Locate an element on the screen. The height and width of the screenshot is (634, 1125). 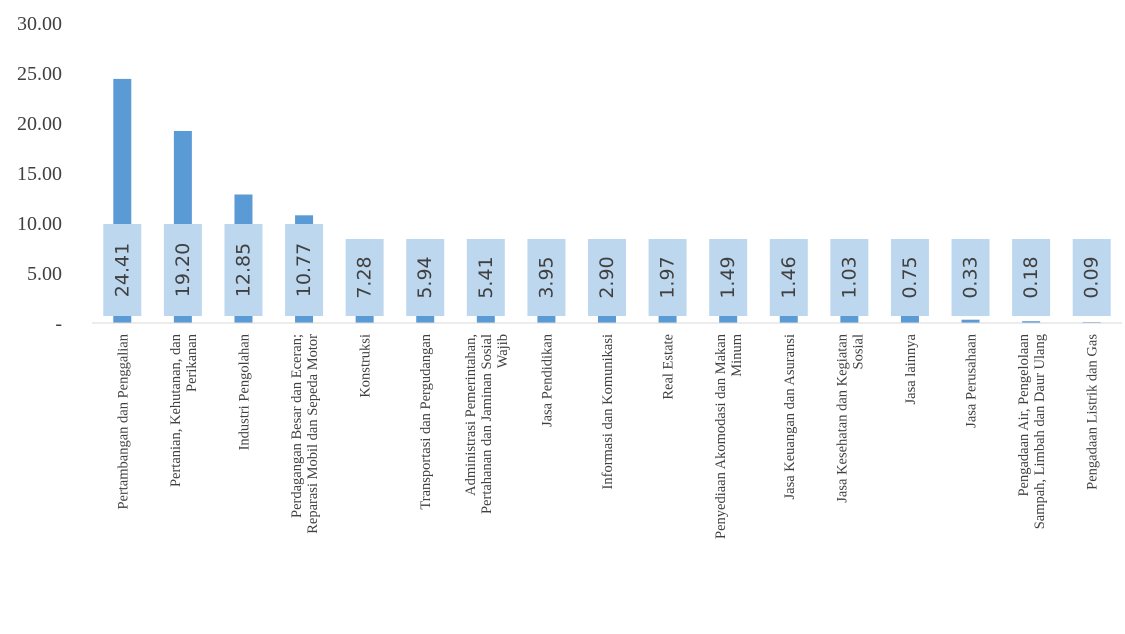
data-label: 1.97 is located at coordinates (668, 277).